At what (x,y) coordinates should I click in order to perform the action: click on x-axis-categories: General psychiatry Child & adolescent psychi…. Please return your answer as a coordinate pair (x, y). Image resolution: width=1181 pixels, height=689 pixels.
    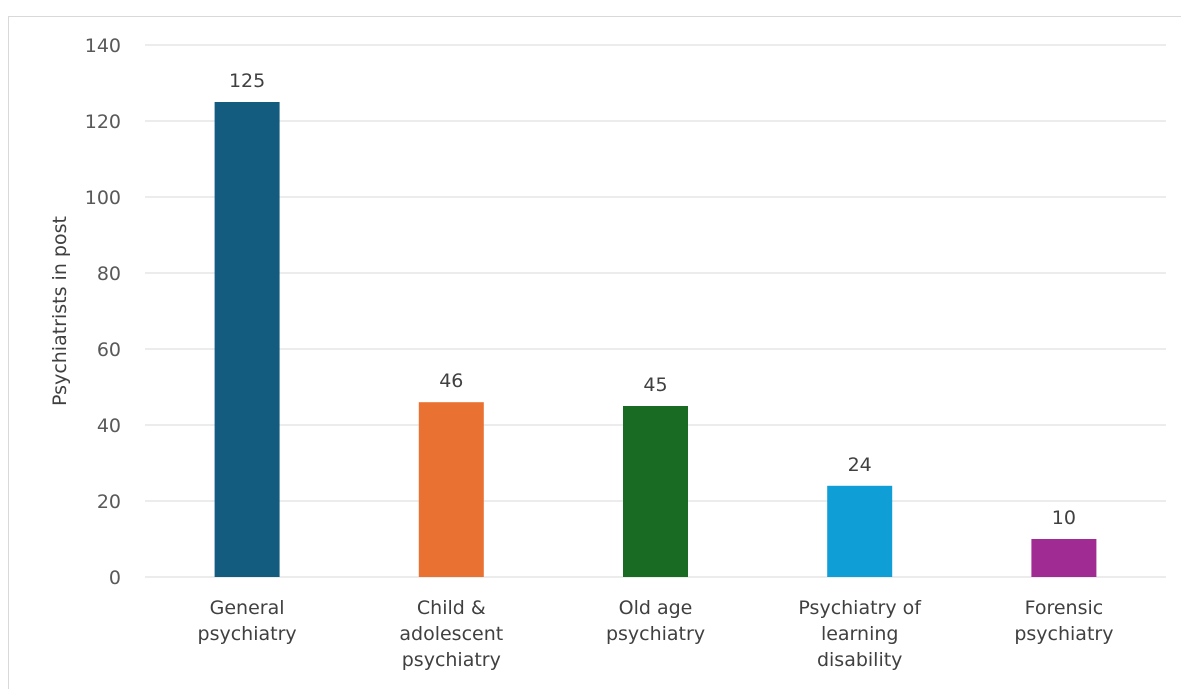
    Looking at the image, I should click on (656, 634).